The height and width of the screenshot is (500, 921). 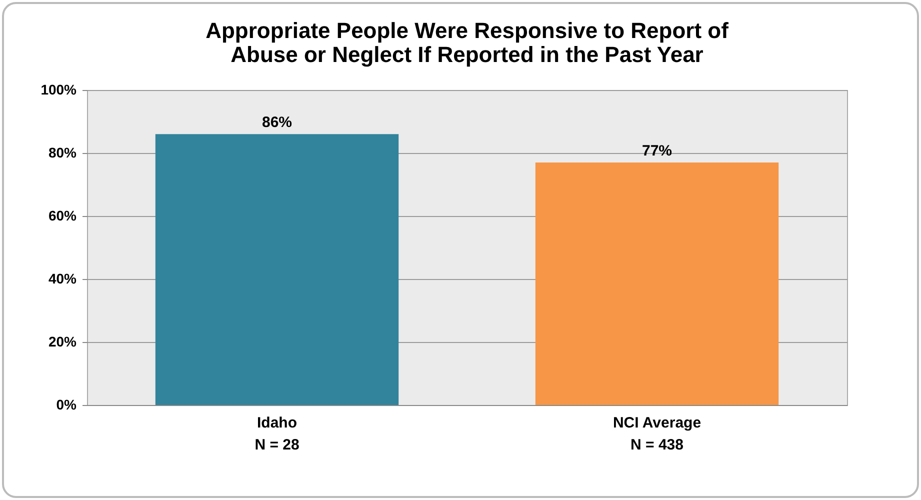 What do you see at coordinates (657, 434) in the screenshot?
I see `x-tick-label: NCI Average N = 438` at bounding box center [657, 434].